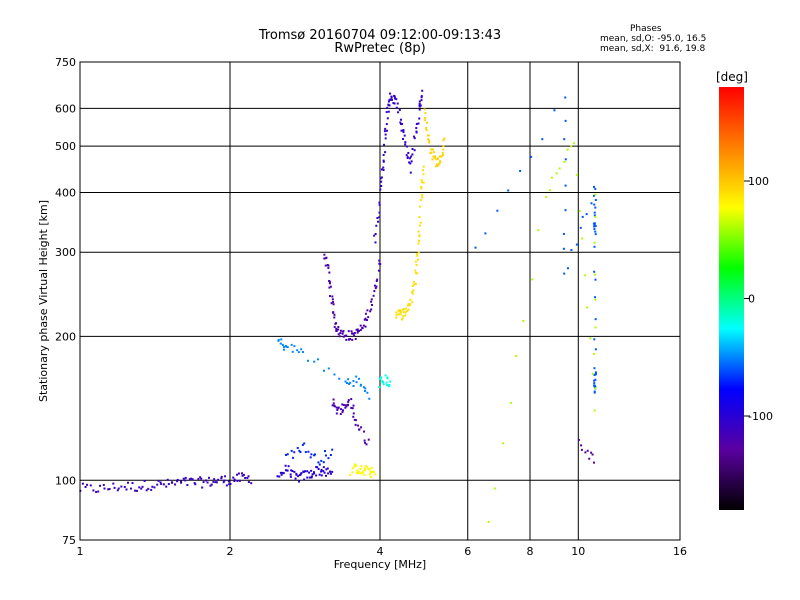 The image size is (800, 600). What do you see at coordinates (69, 540) in the screenshot?
I see `y-tick-label: 75` at bounding box center [69, 540].